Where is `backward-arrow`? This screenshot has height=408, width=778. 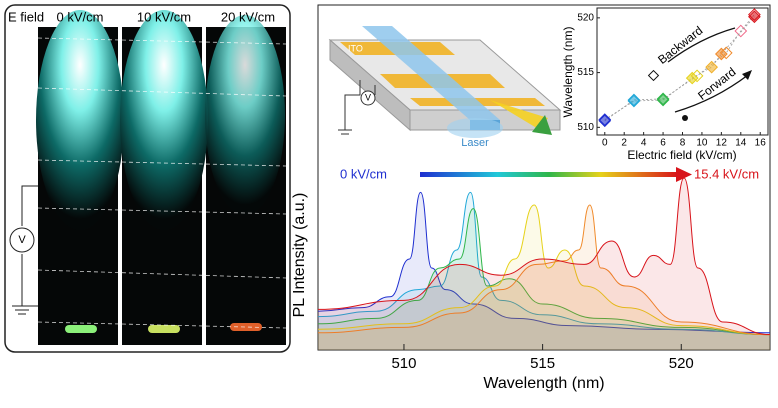
backward-arrow is located at coordinates (701, 45).